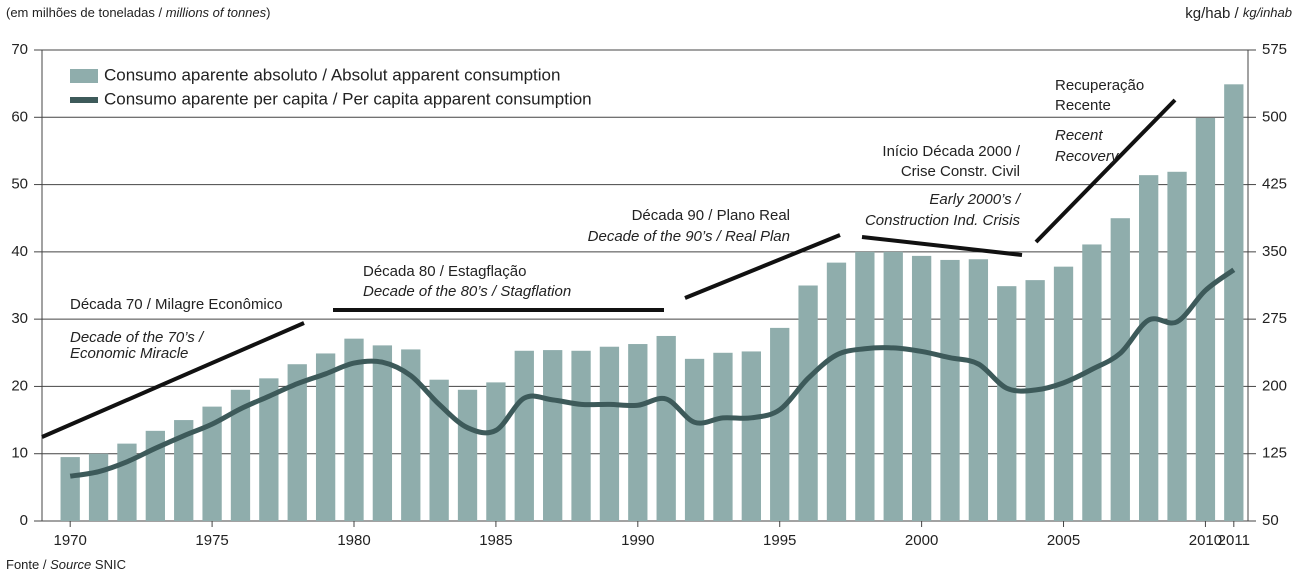 The height and width of the screenshot is (578, 1298). I want to click on annotation: Decade of the 90’s / Real Plan, so click(689, 236).